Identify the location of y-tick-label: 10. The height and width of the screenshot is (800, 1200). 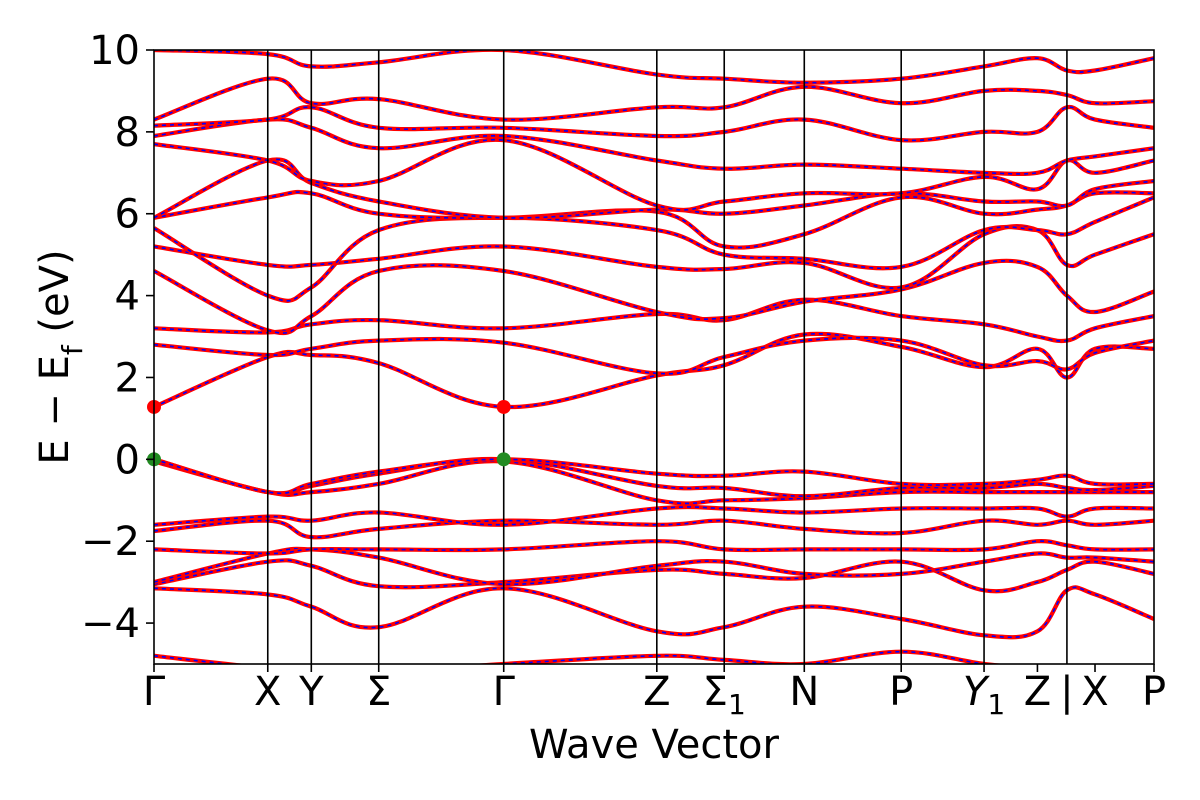
(114, 51).